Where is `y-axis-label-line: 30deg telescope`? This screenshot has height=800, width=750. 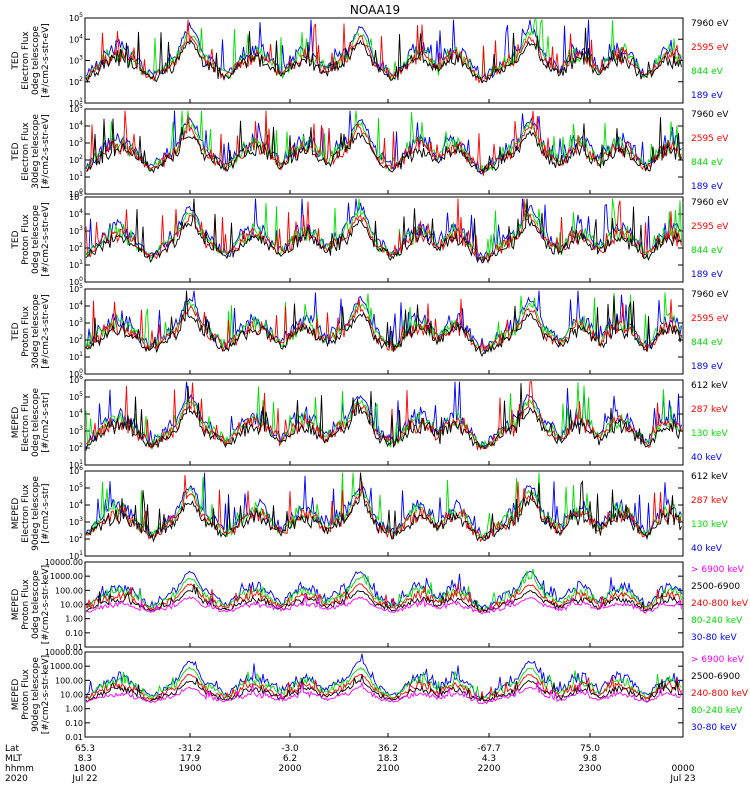 y-axis-label-line: 30deg telescope is located at coordinates (36, 151).